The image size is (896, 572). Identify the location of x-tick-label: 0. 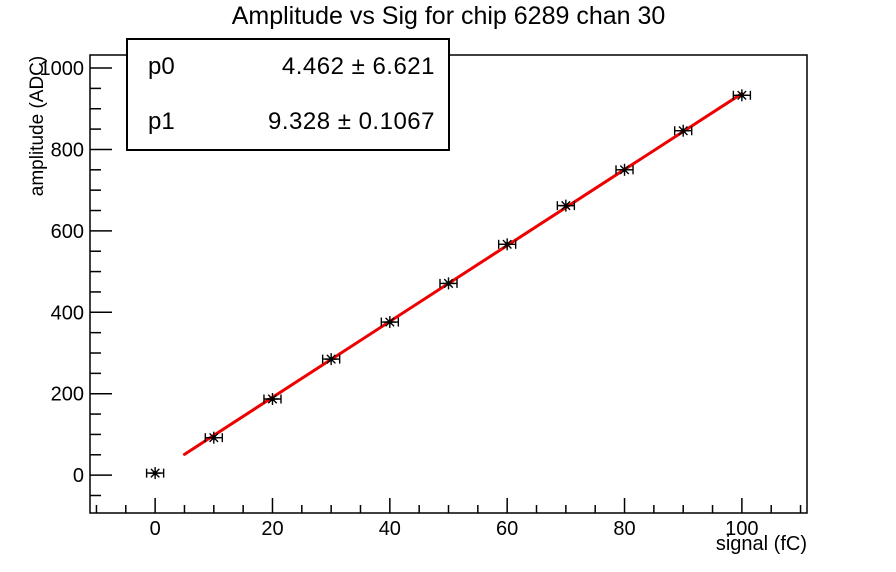
(155, 529).